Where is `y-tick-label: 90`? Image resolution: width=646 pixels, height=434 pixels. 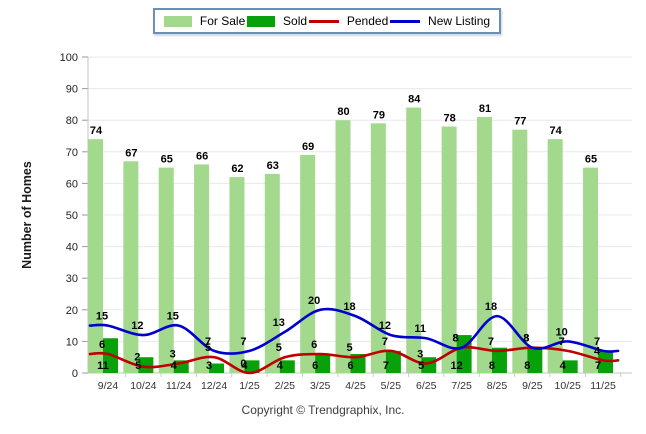 y-tick-label: 90 is located at coordinates (72, 90).